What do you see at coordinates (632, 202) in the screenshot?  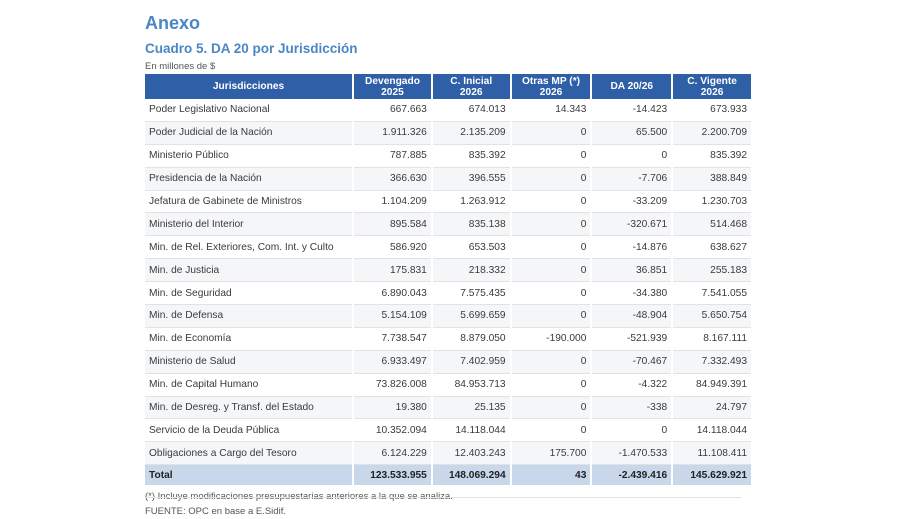 I see `da-20-26-value: -33.209` at bounding box center [632, 202].